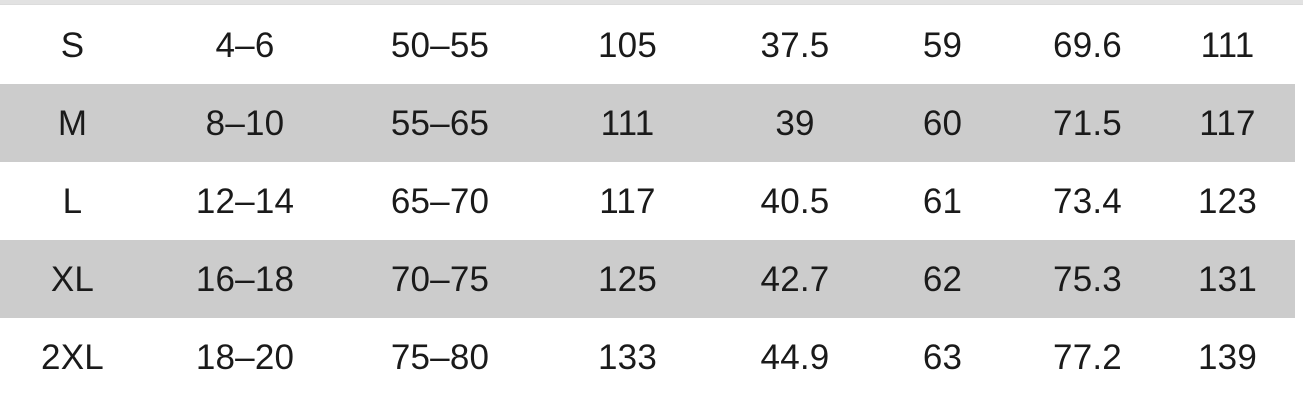  I want to click on sleeve-cell: 61, so click(942, 201).